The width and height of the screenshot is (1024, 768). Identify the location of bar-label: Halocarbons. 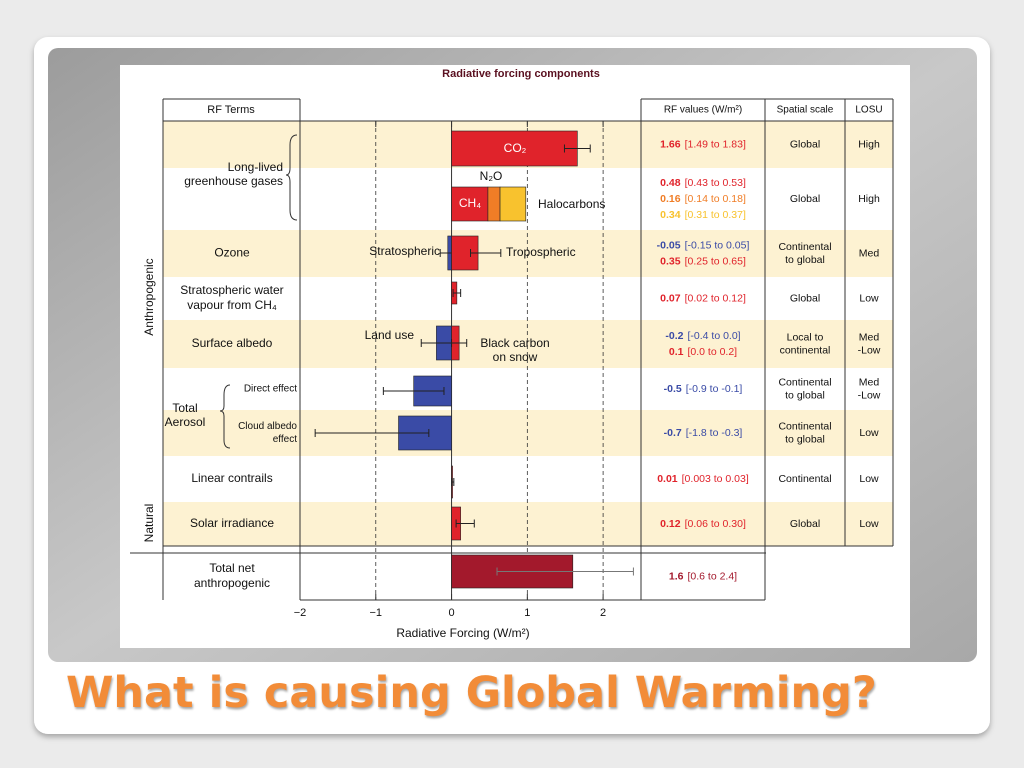
(571, 204).